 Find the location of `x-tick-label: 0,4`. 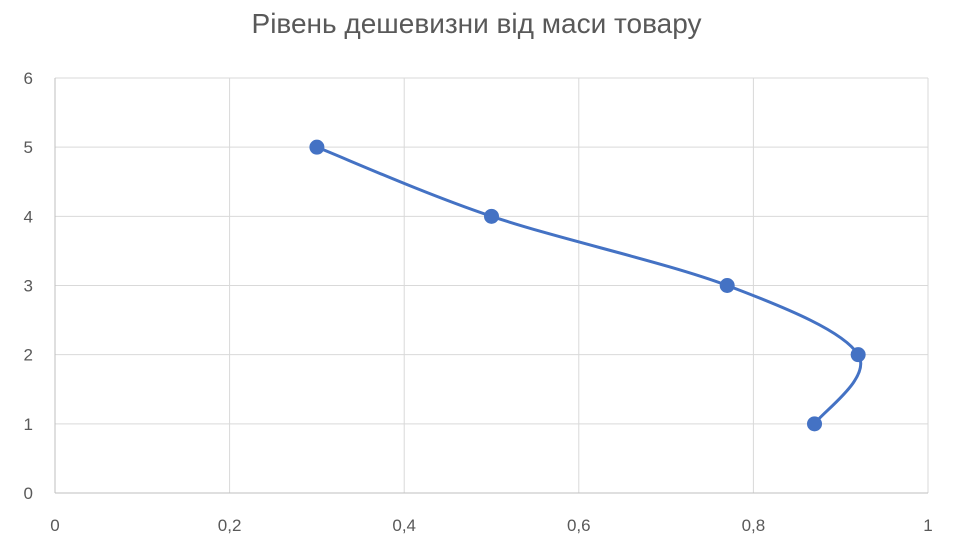

x-tick-label: 0,4 is located at coordinates (404, 525).